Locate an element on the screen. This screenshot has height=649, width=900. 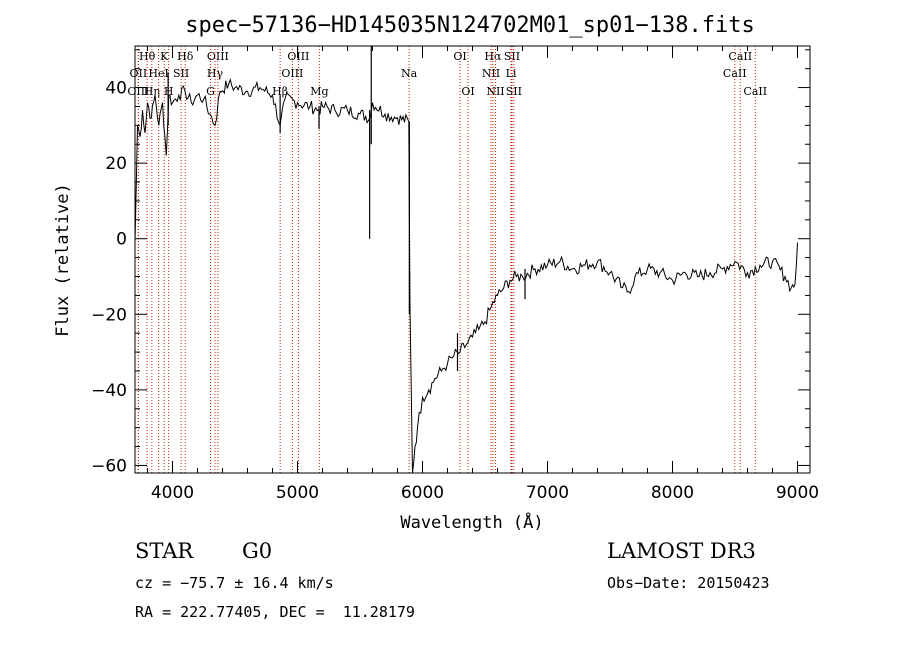
y-tick-label: −60 is located at coordinates (109, 466).